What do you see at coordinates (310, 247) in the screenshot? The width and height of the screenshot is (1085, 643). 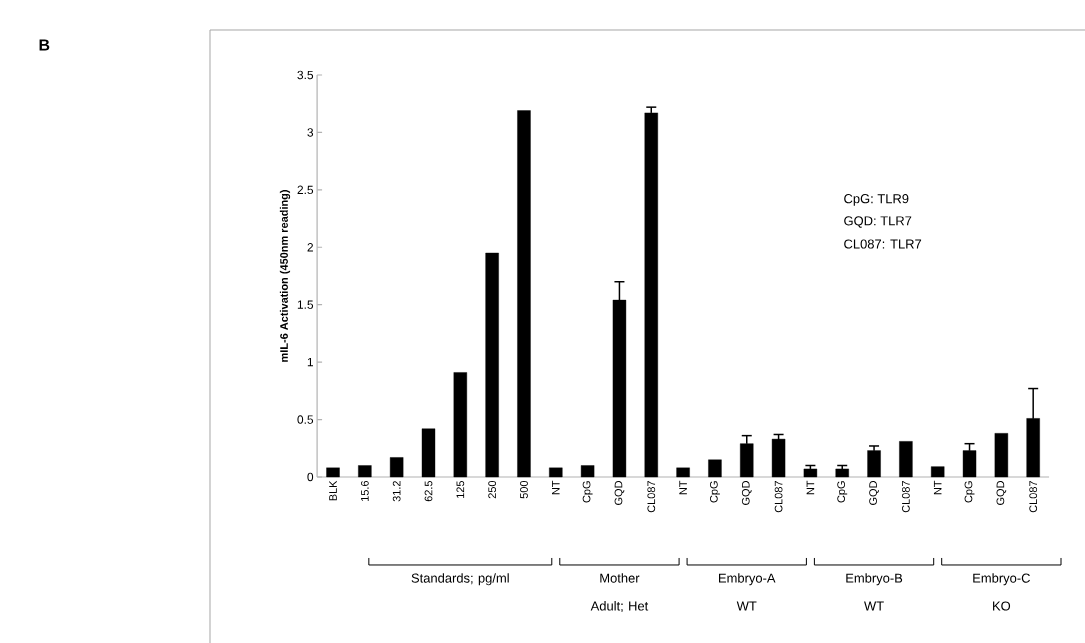 I see `y-tick-label: 2` at bounding box center [310, 247].